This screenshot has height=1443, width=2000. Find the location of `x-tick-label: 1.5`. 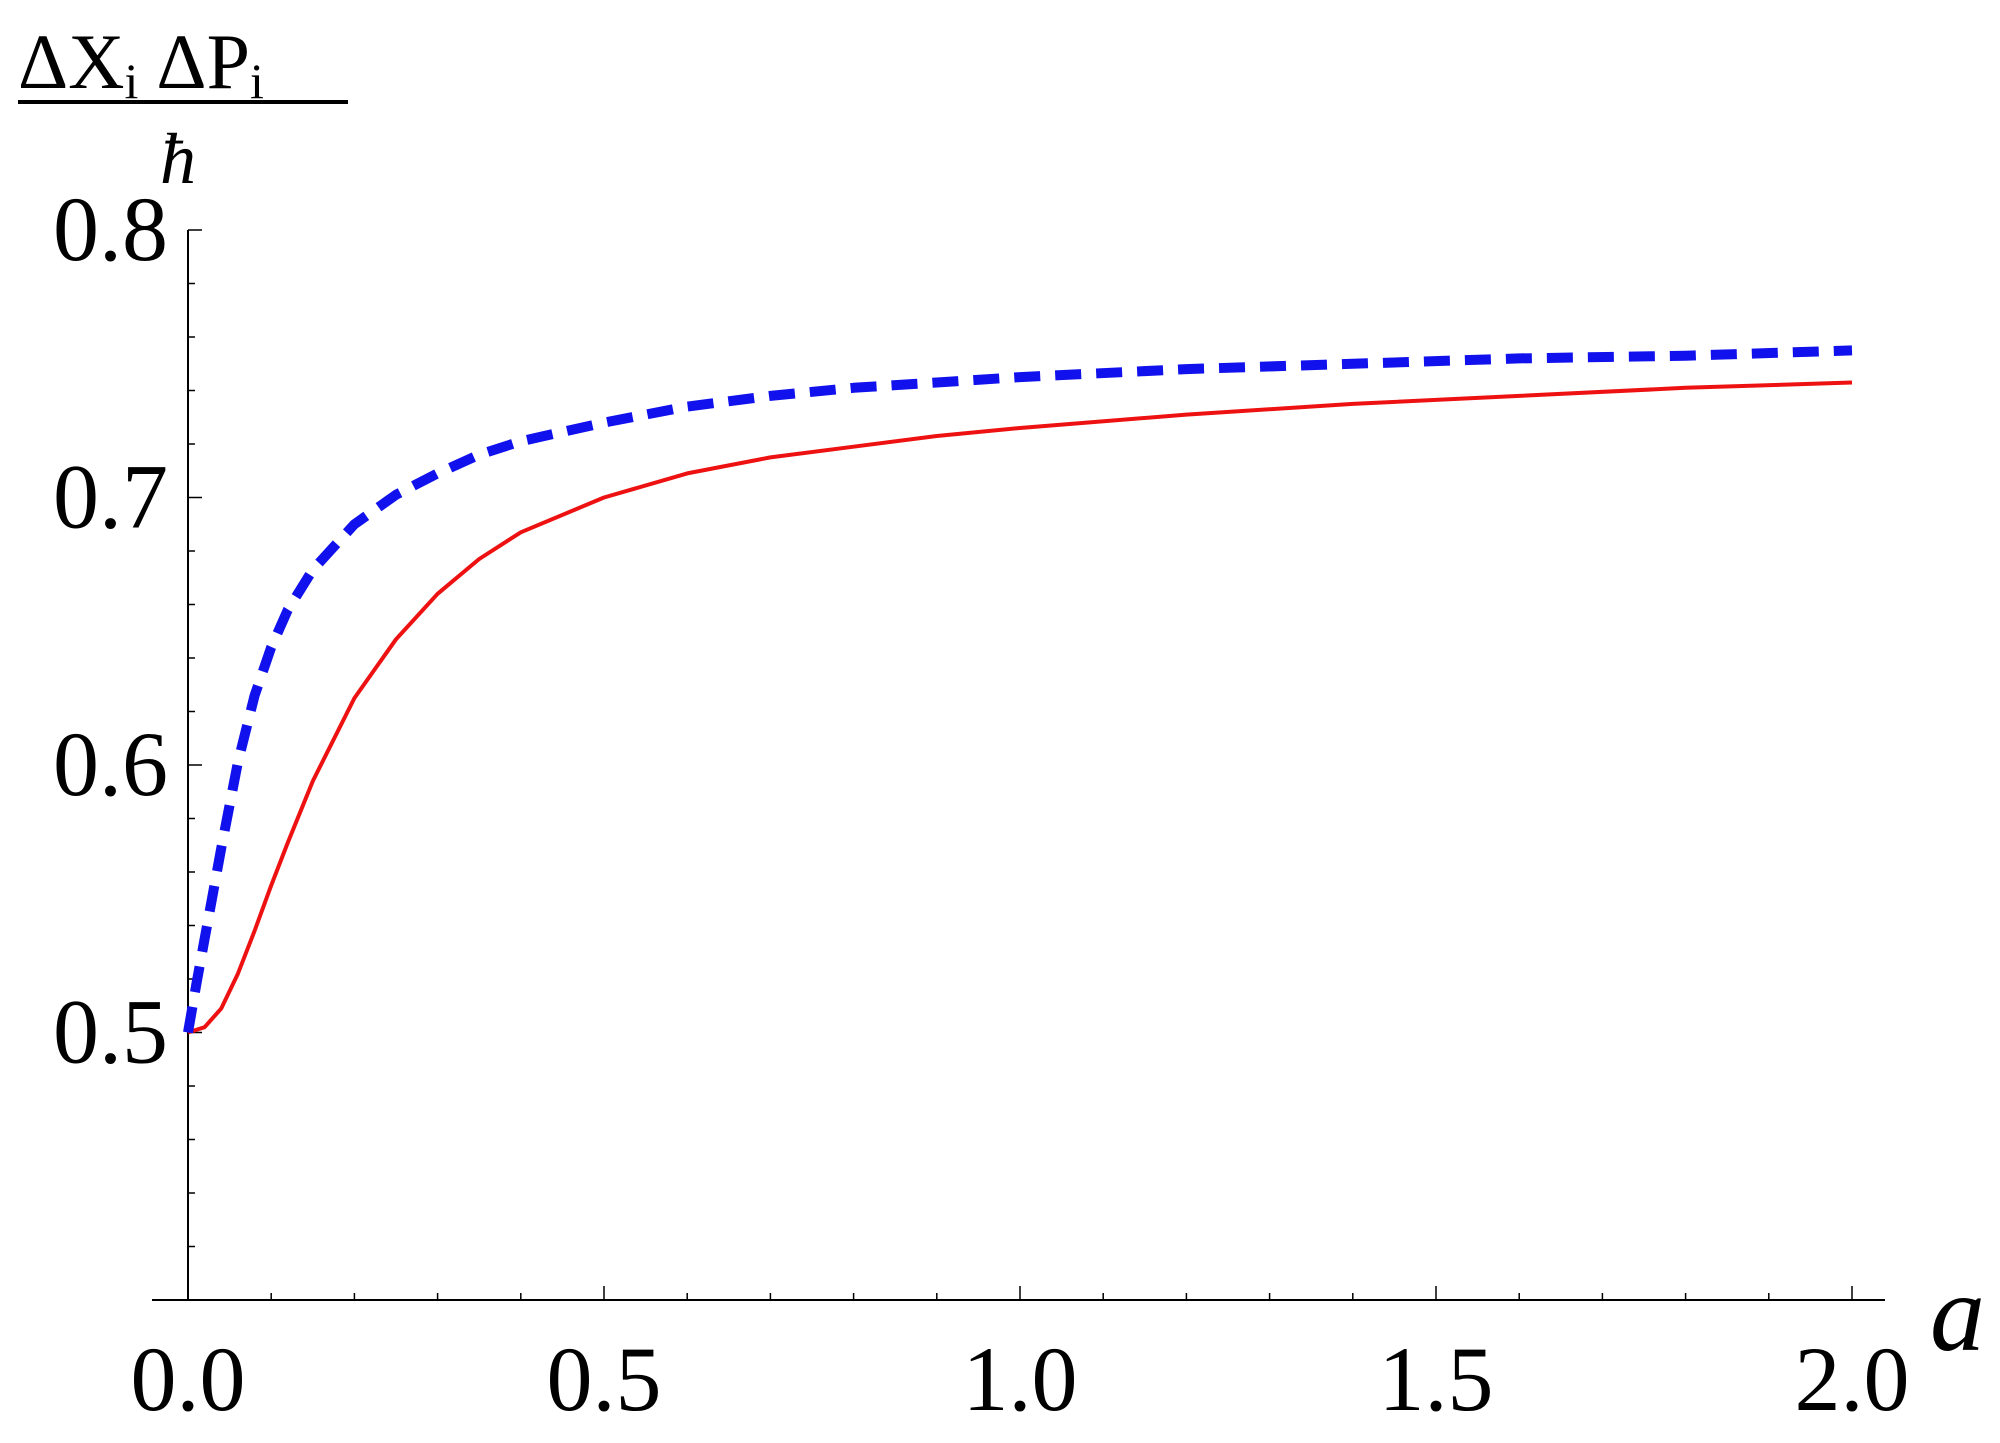

x-tick-label: 1.5 is located at coordinates (1436, 1379).